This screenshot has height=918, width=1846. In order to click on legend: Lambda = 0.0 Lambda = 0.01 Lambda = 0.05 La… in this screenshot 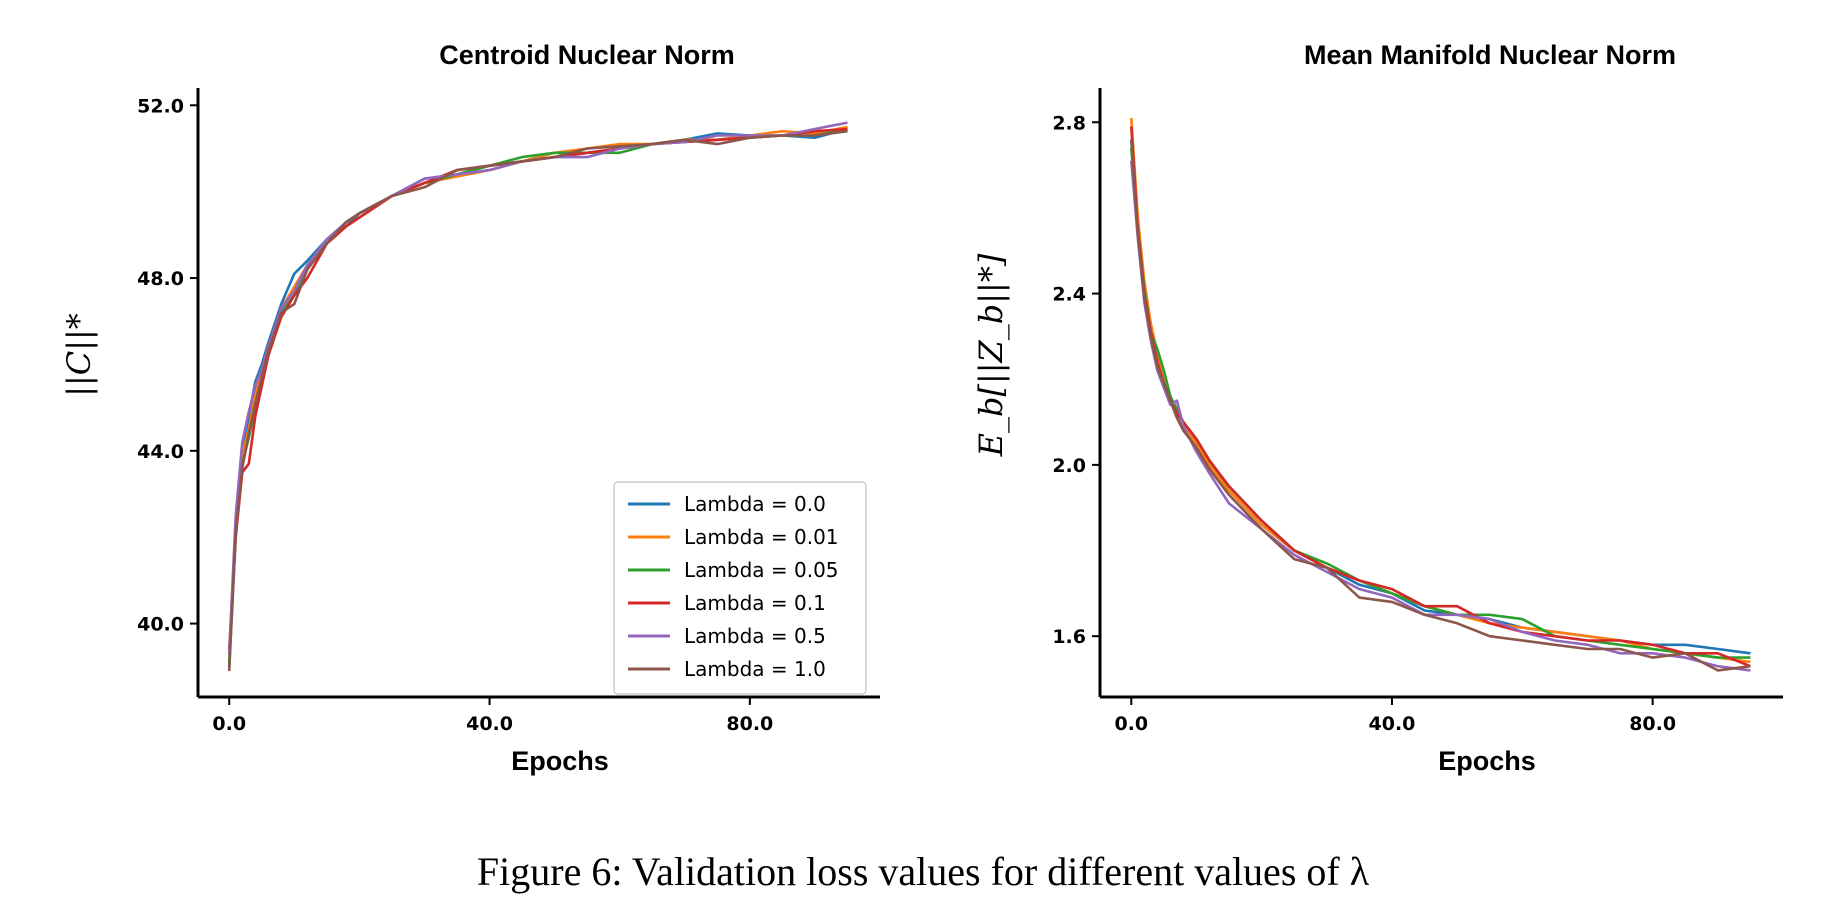, I will do `click(740, 588)`.